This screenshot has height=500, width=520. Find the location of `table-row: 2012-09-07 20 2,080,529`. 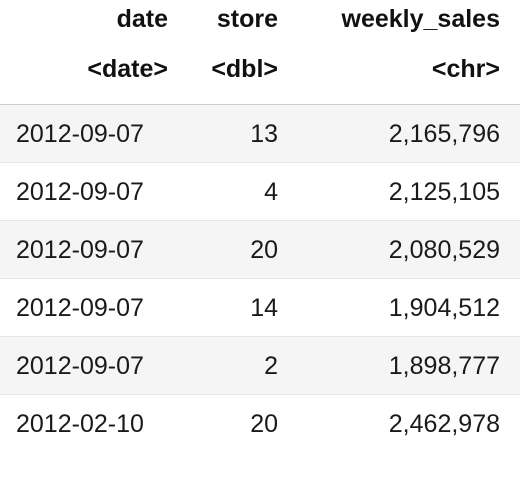

table-row: 2012-09-07 20 2,080,529 is located at coordinates (260, 250).